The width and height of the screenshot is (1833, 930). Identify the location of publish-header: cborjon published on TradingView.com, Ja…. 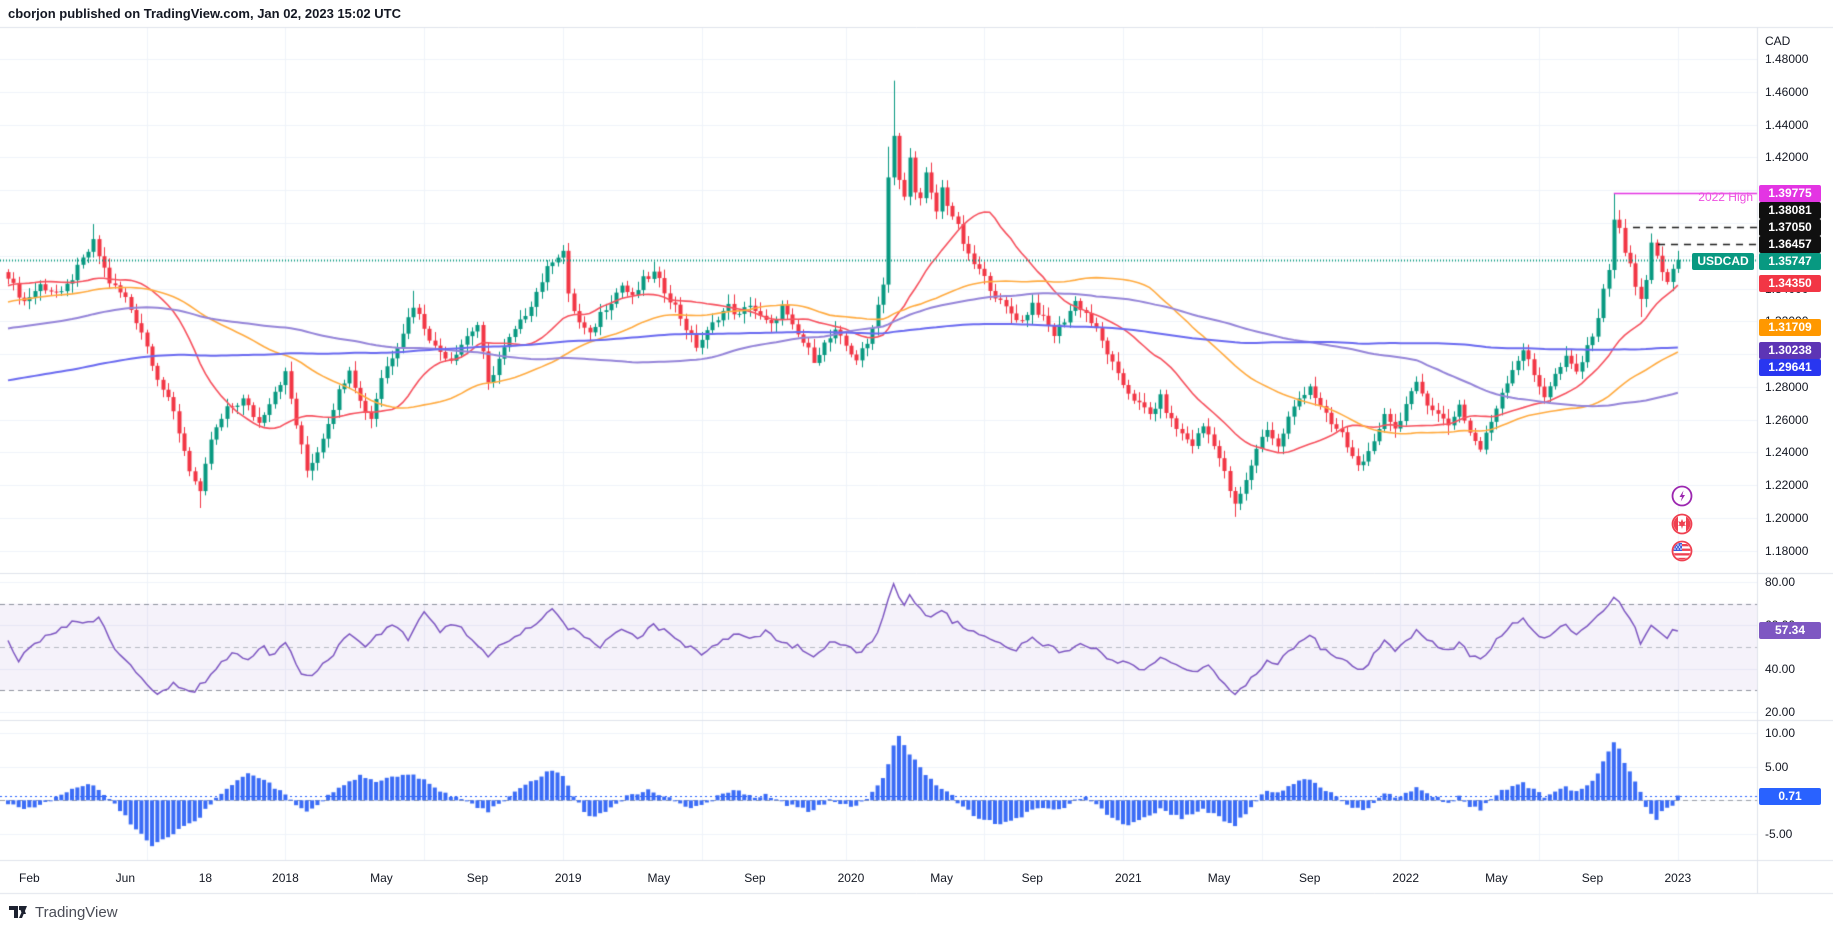
(204, 13).